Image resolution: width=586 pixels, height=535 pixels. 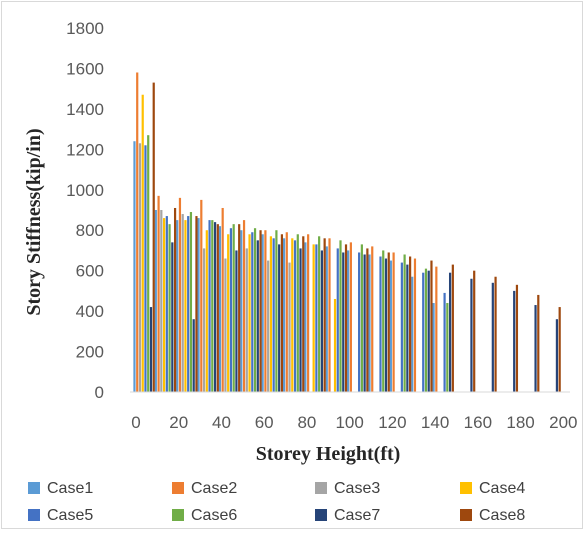 What do you see at coordinates (85, 190) in the screenshot?
I see `y-tick-label: 1000` at bounding box center [85, 190].